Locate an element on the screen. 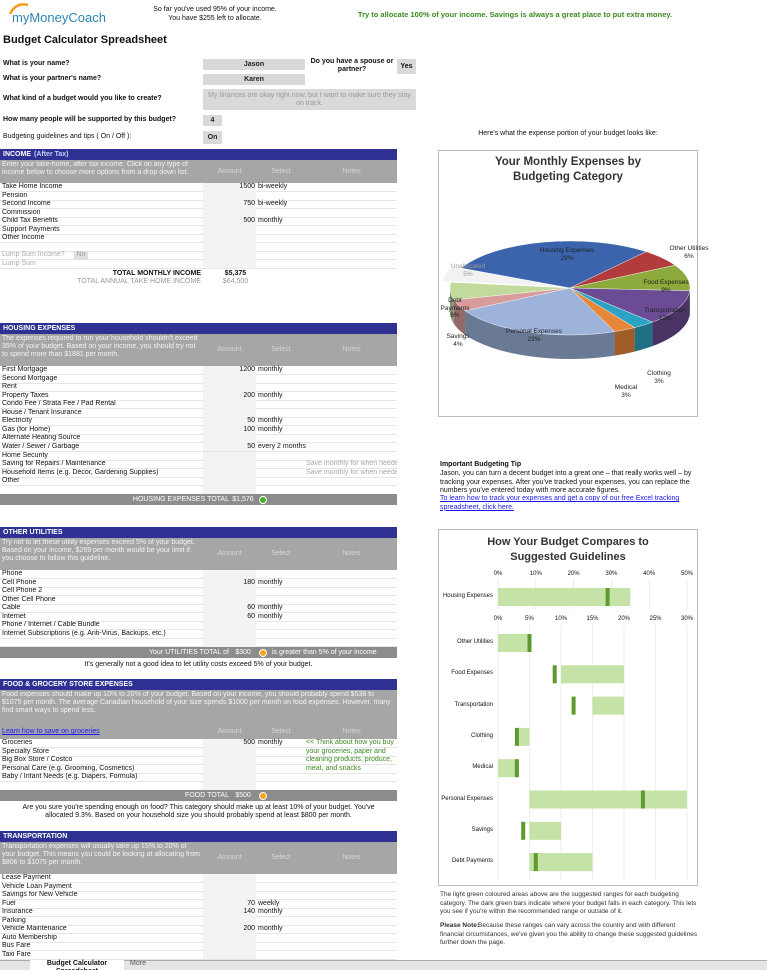 This screenshot has width=767, height=970. row-select: every 2 months is located at coordinates (282, 446).